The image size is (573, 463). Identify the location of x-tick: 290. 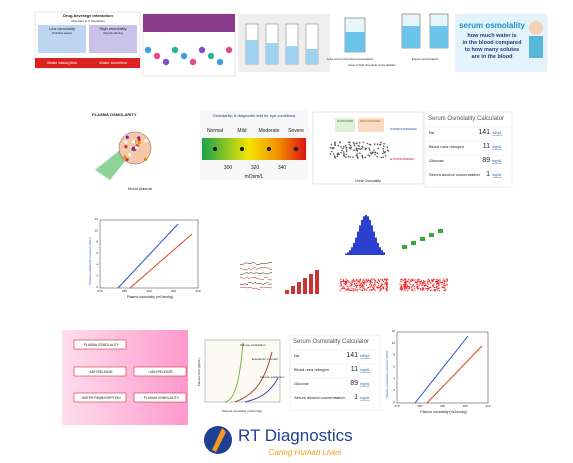
(442, 406).